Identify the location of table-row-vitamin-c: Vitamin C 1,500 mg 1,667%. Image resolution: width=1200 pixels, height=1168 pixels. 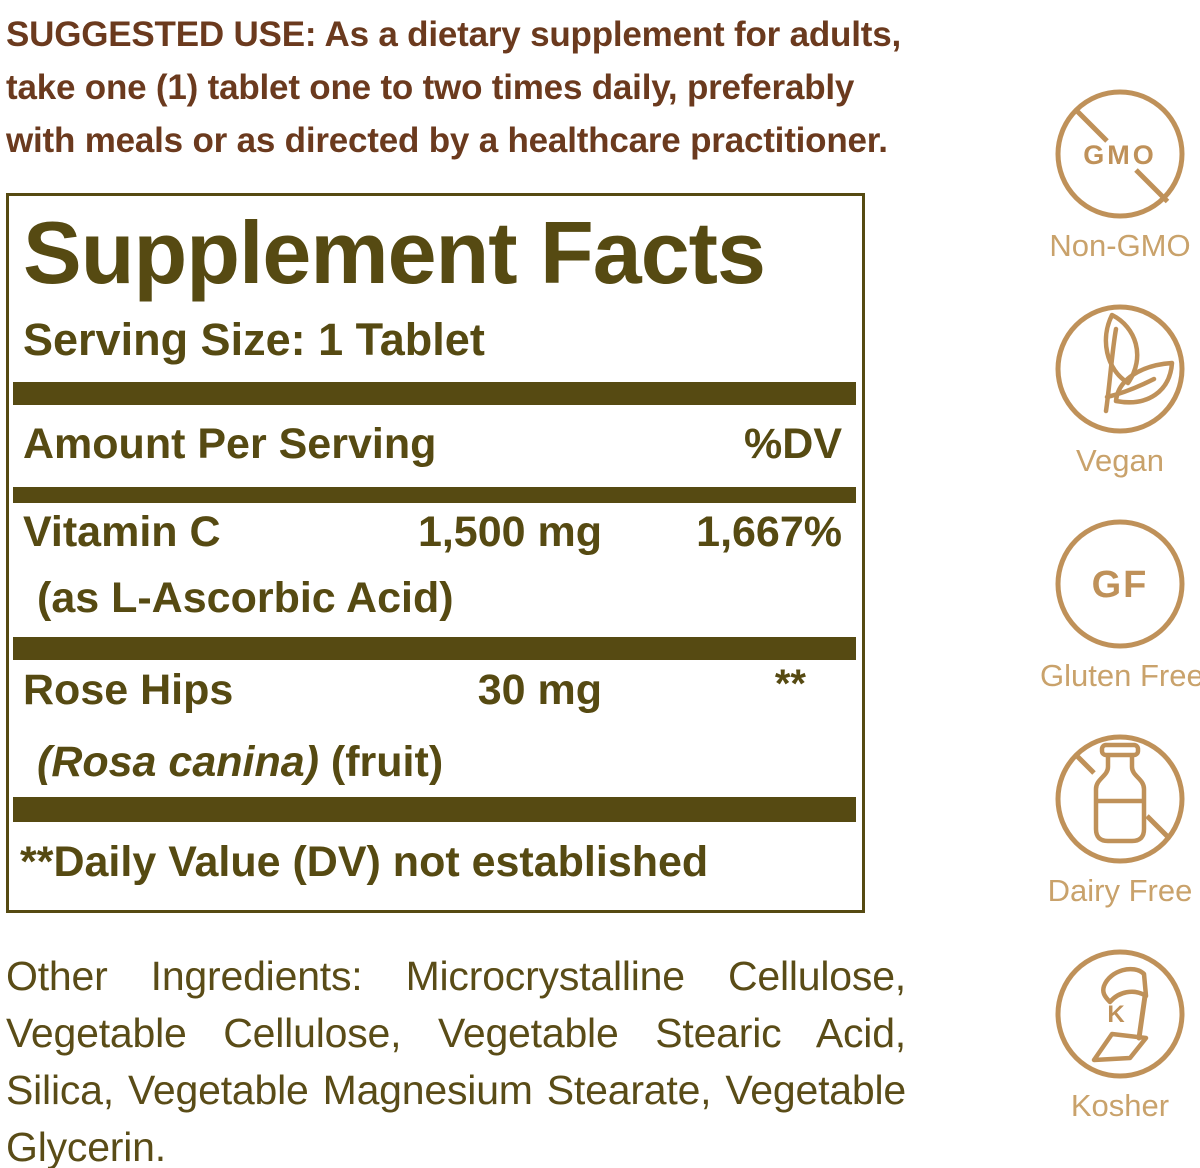
(432, 532).